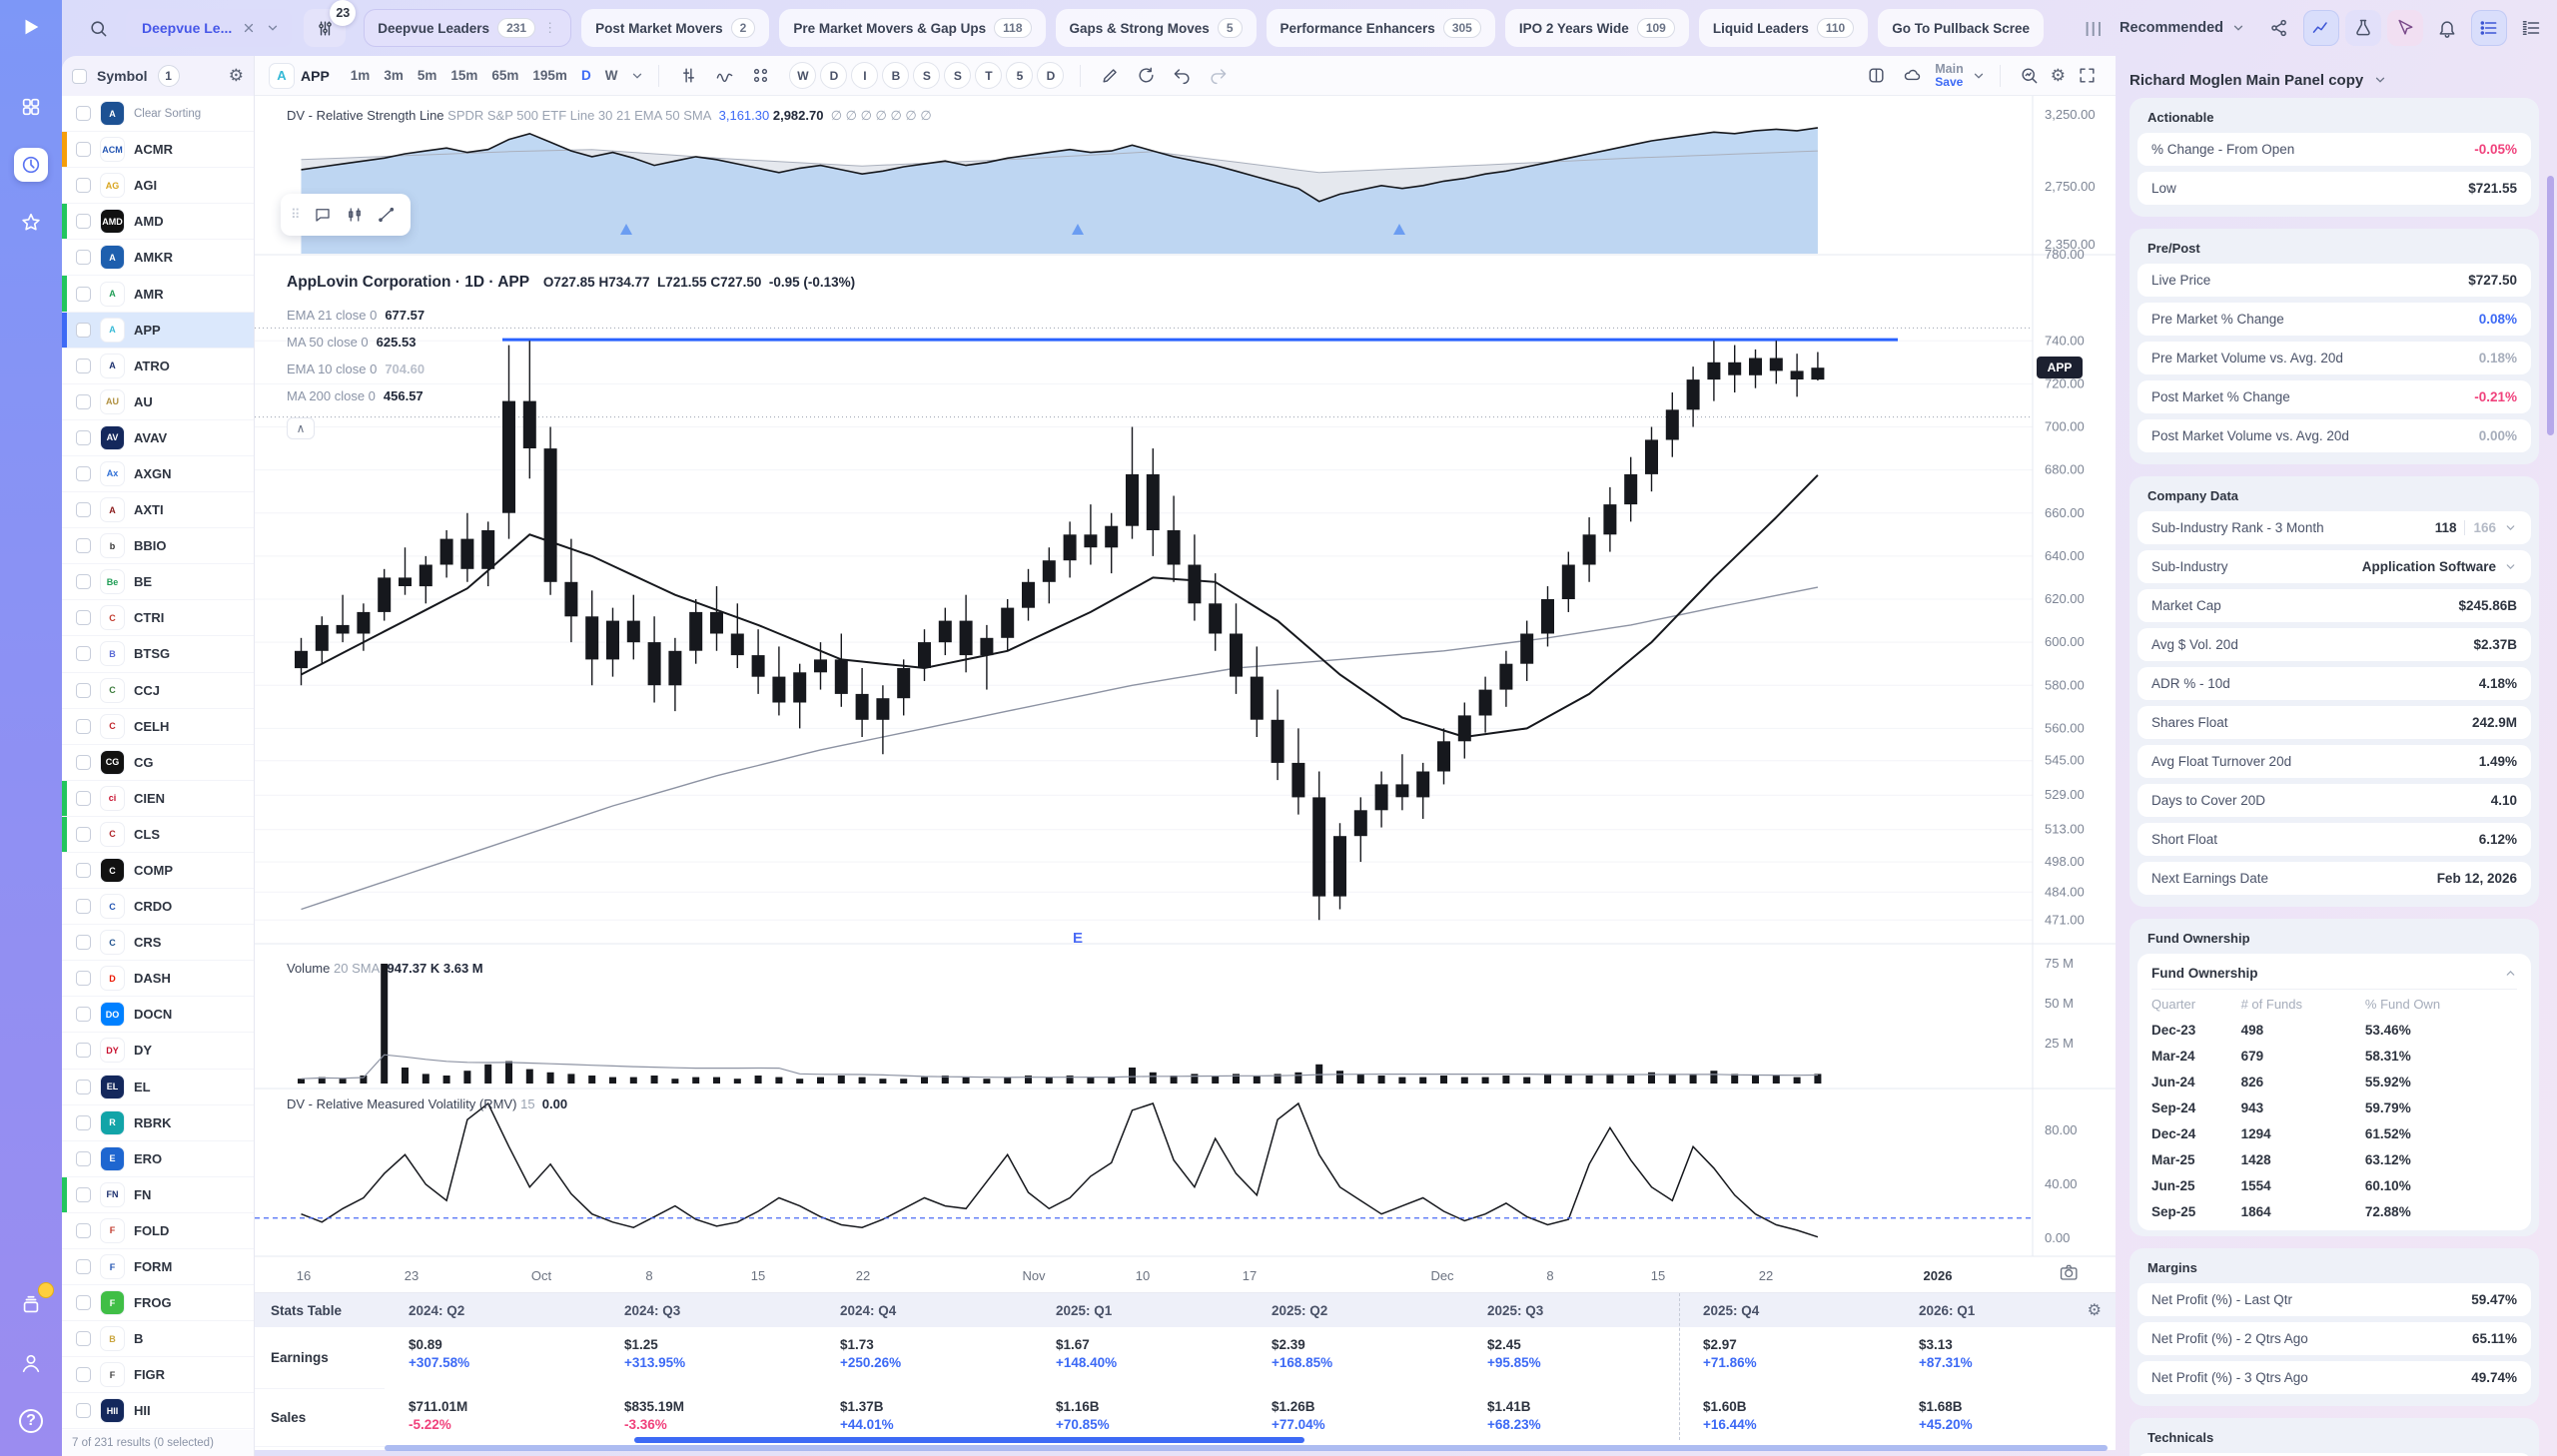  I want to click on quick-button-S: S, so click(958, 75).